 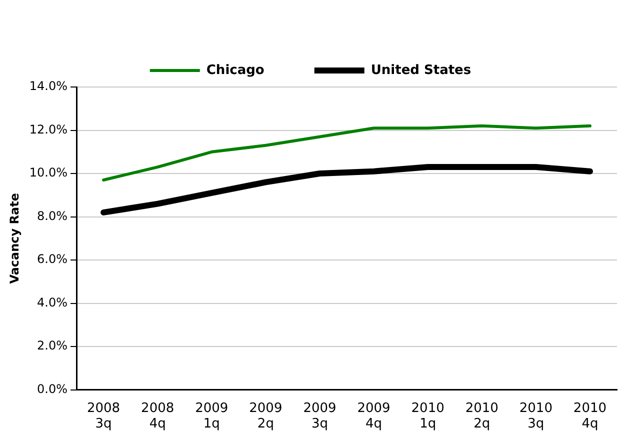 What do you see at coordinates (52, 302) in the screenshot?
I see `y-tick-label: 4.0%` at bounding box center [52, 302].